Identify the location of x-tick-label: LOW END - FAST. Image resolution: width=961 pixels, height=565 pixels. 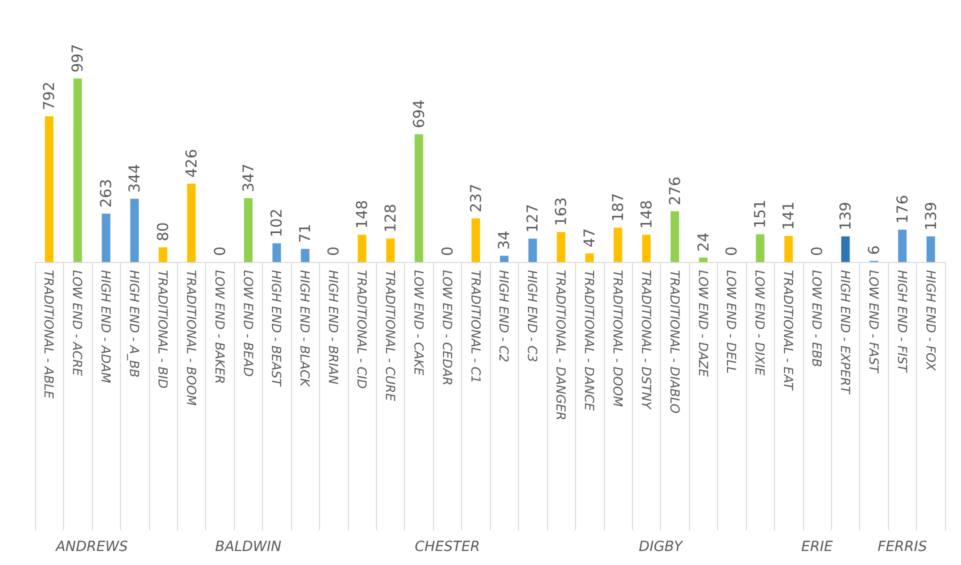
(874, 322).